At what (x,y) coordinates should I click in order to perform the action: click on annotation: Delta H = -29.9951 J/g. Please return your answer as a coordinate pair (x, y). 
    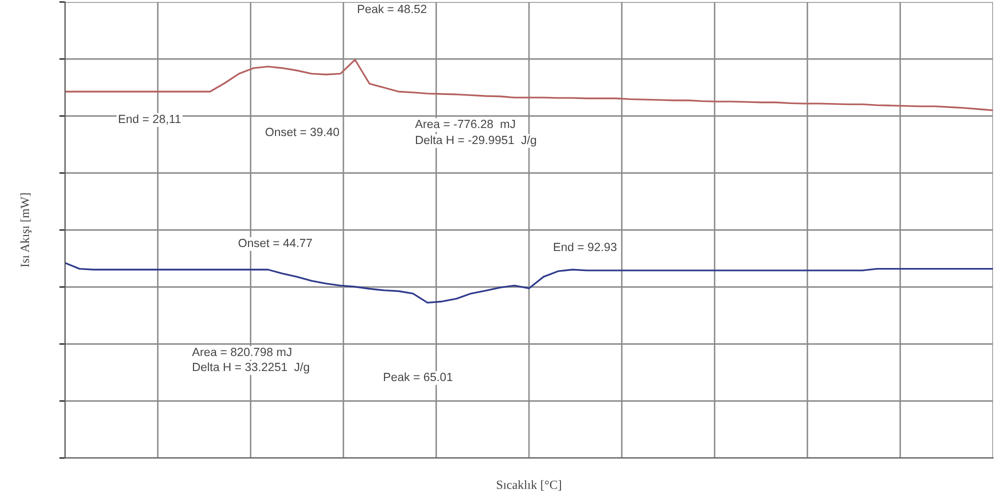
    Looking at the image, I should click on (476, 141).